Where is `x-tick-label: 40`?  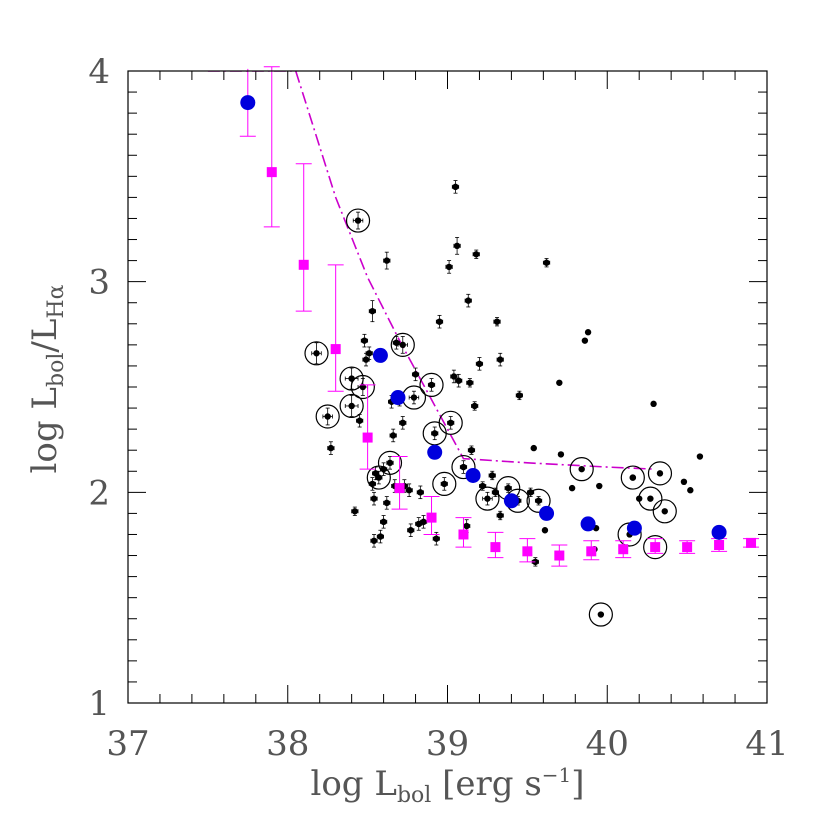
x-tick-label: 40 is located at coordinates (607, 744).